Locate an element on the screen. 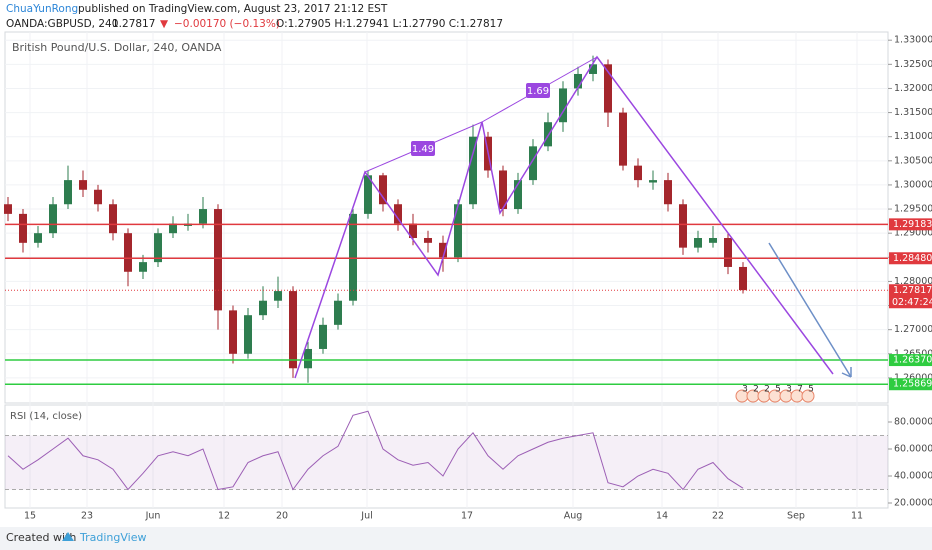 Image resolution: width=932 pixels, height=550 pixels. last-price-box is located at coordinates (910, 296).